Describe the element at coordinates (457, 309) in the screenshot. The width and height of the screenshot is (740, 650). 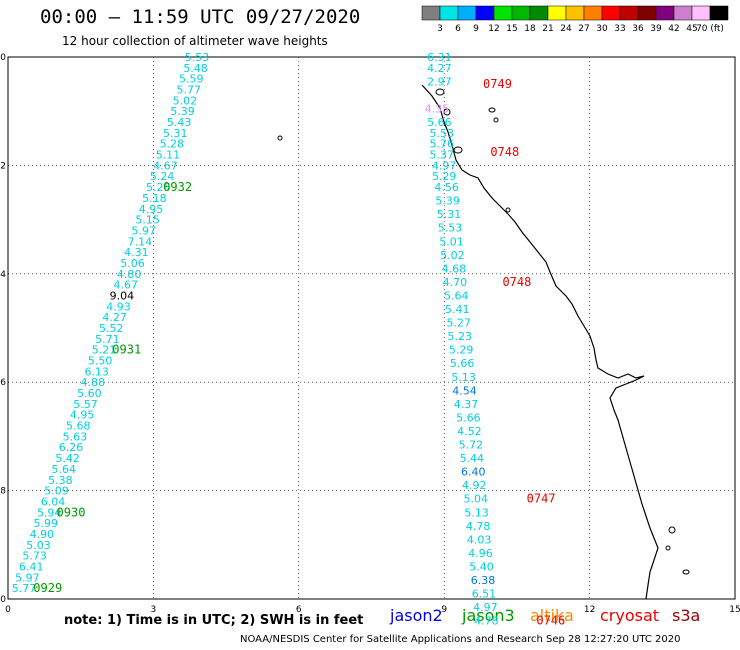
I see `swh-point-label: 5.41` at that location.